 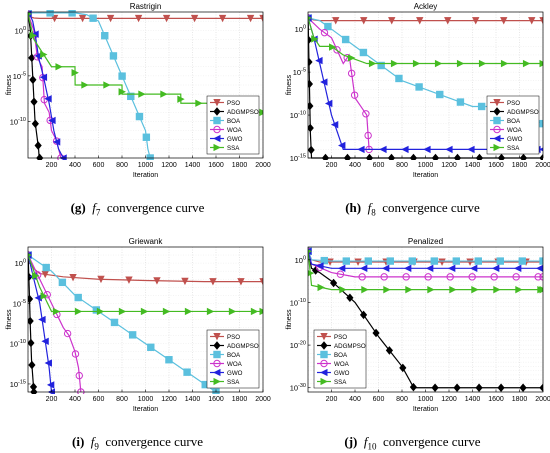 What do you see at coordinates (341, 355) in the screenshot?
I see `legend-label-boa: BOA` at bounding box center [341, 355].